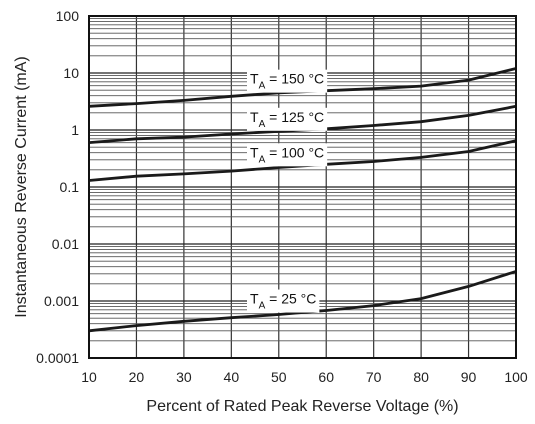 This screenshot has height=424, width=535. What do you see at coordinates (290, 299) in the screenshot?
I see `curve-label-rest: = 25 °C` at bounding box center [290, 299].